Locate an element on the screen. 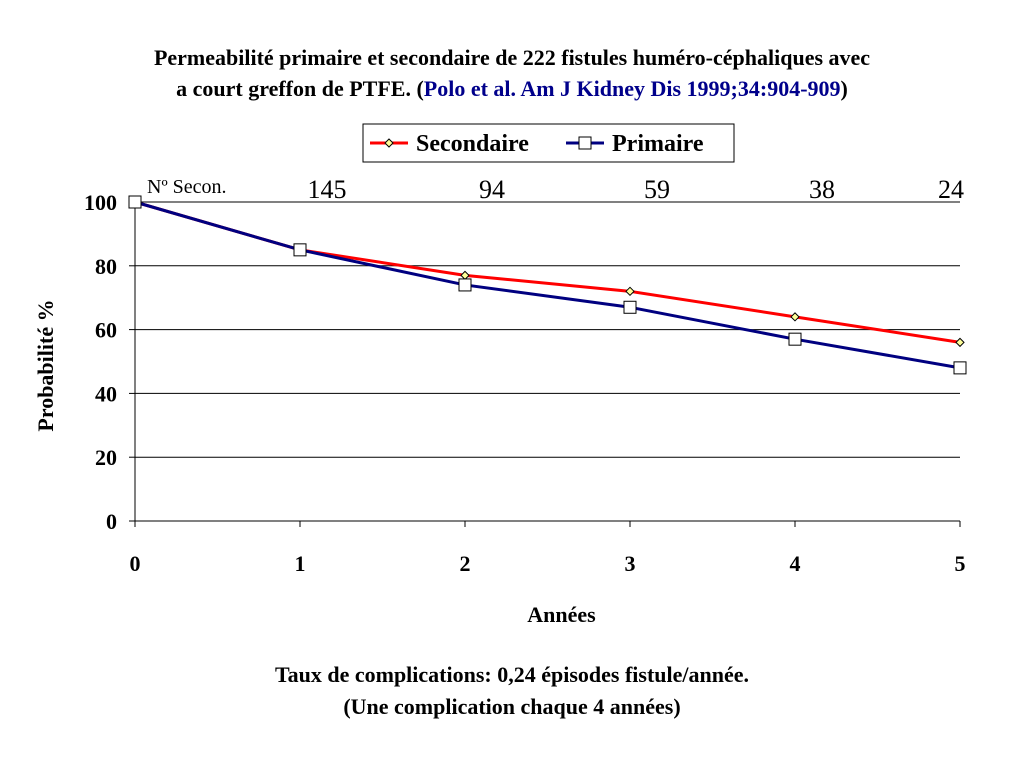  y-tick-label: 40 is located at coordinates (106, 393).